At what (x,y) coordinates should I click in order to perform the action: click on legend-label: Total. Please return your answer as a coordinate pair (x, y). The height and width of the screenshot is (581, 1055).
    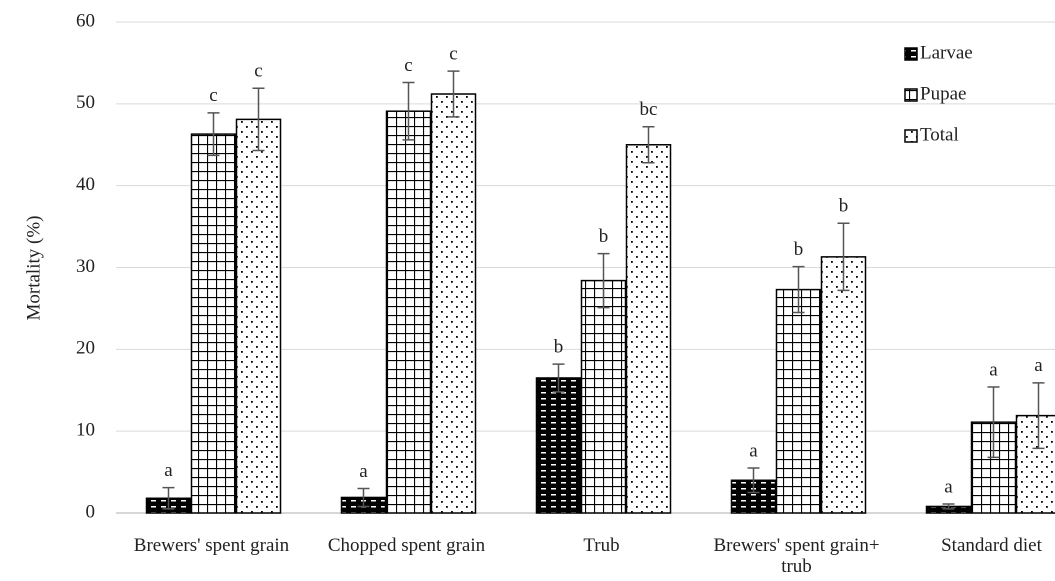
    Looking at the image, I should click on (939, 134).